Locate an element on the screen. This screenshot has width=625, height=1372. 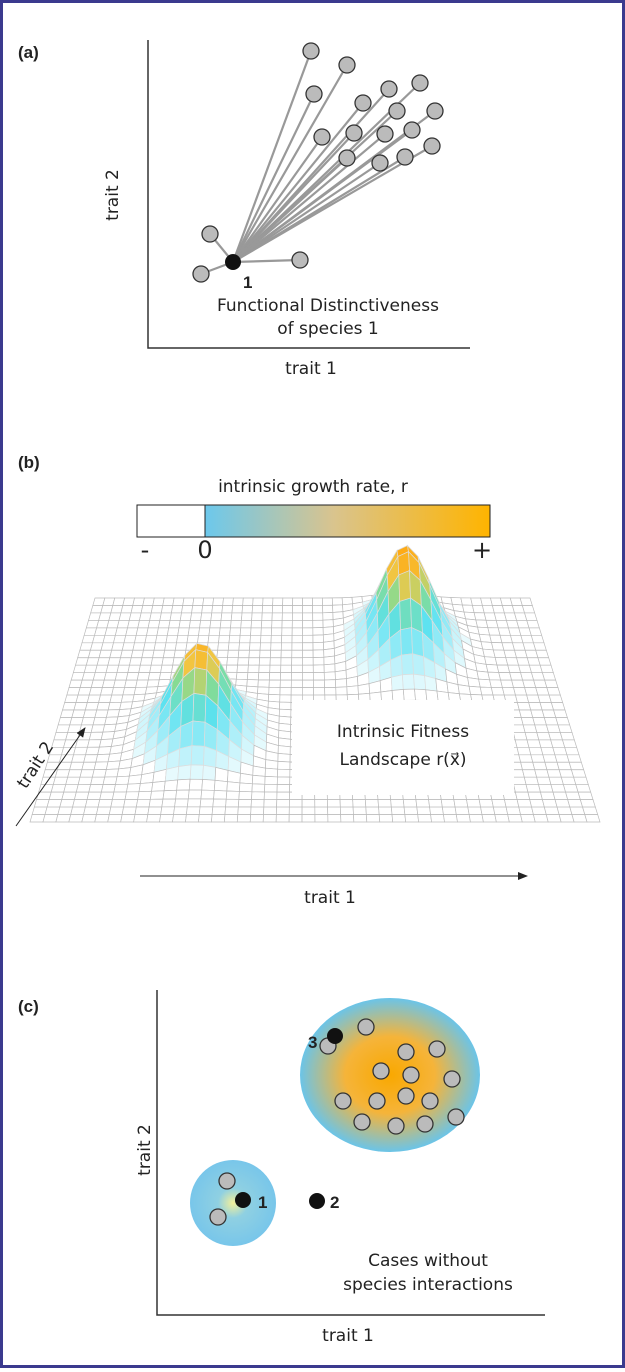
species-label: 1 is located at coordinates (247, 282).